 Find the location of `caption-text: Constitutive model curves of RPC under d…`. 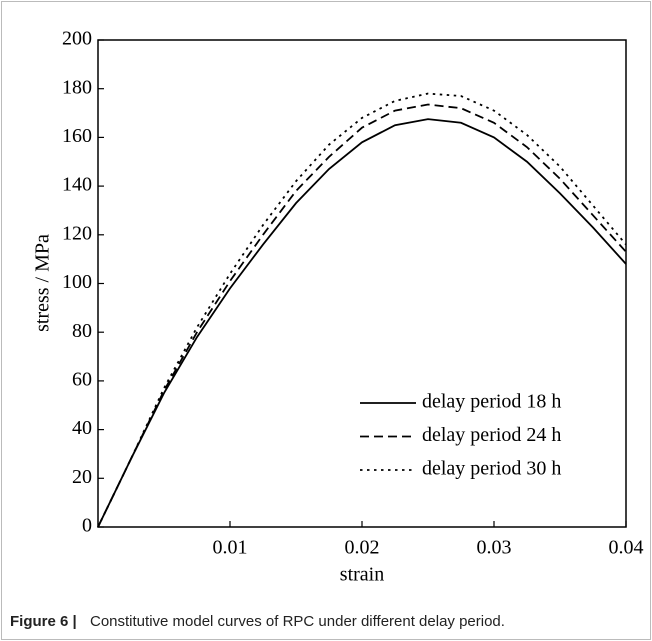

caption-text: Constitutive model curves of RPC under d… is located at coordinates (297, 621).